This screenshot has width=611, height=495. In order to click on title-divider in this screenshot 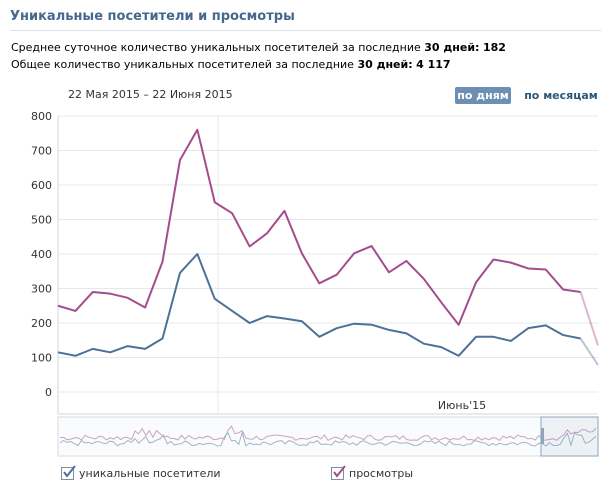, I will do `click(305, 30)`.